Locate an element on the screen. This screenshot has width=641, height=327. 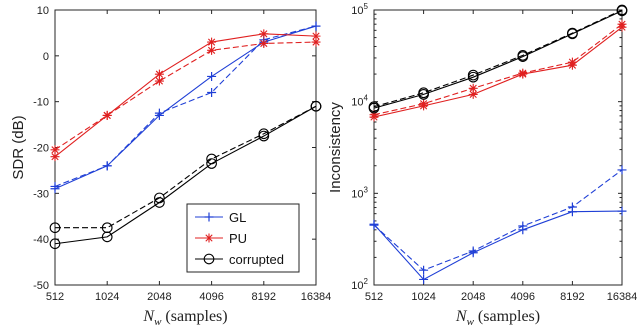
series-gl-dashed is located at coordinates (498, 220).